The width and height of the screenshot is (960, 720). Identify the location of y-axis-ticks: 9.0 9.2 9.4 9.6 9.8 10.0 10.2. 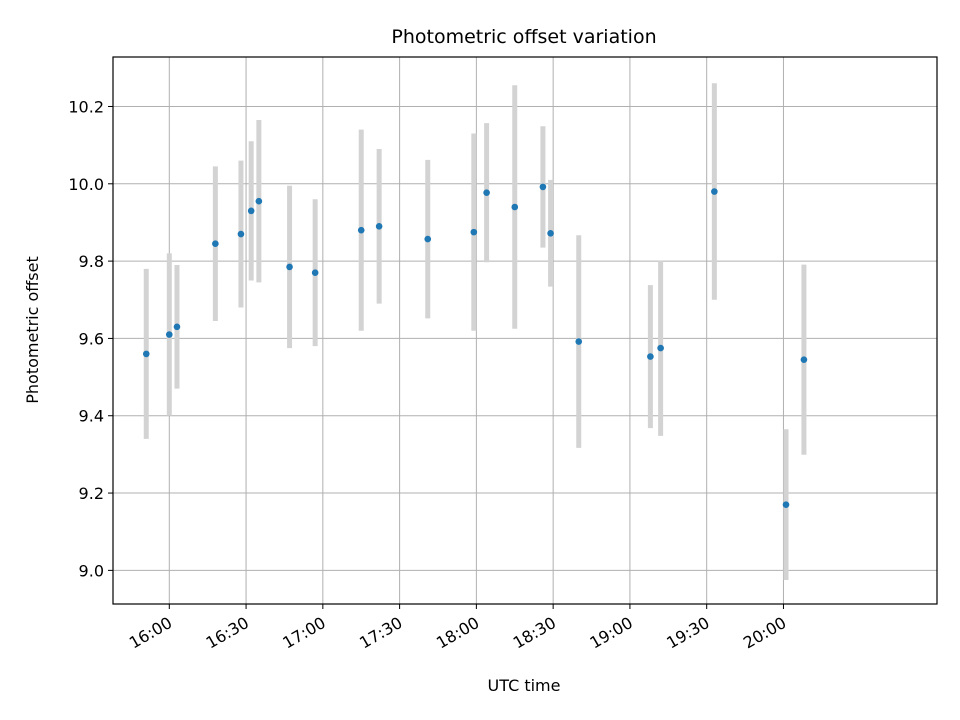
(90, 338).